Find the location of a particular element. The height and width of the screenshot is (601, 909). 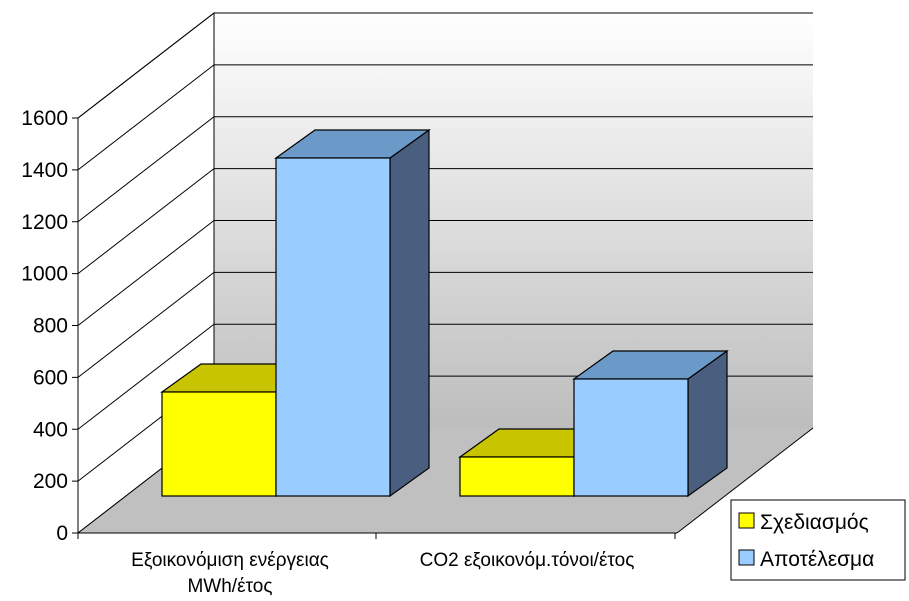

y-tick-label: 1000 is located at coordinates (44, 274).